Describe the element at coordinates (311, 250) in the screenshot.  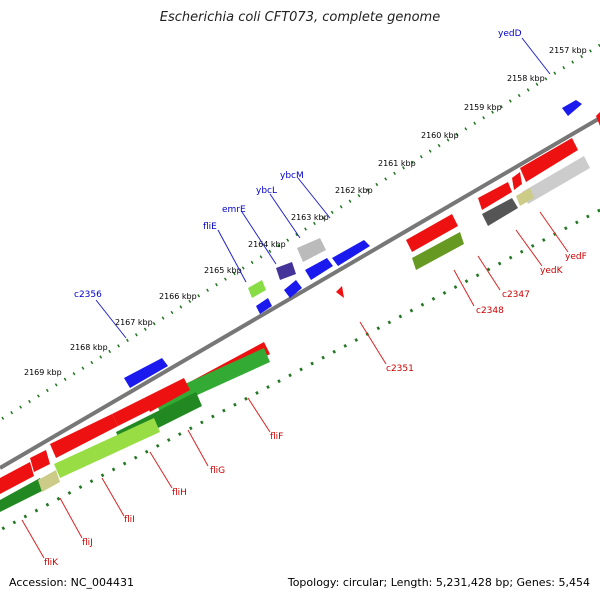
I see `gene-ybcM-b` at that location.